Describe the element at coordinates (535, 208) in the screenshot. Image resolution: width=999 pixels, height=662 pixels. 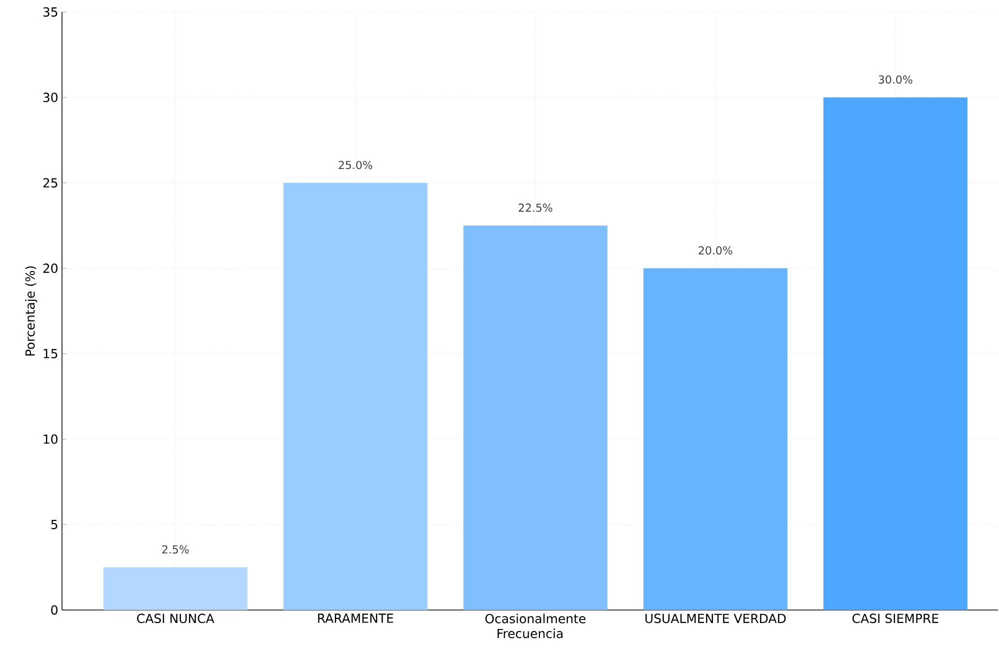
I see `data-label: 22.5%` at that location.